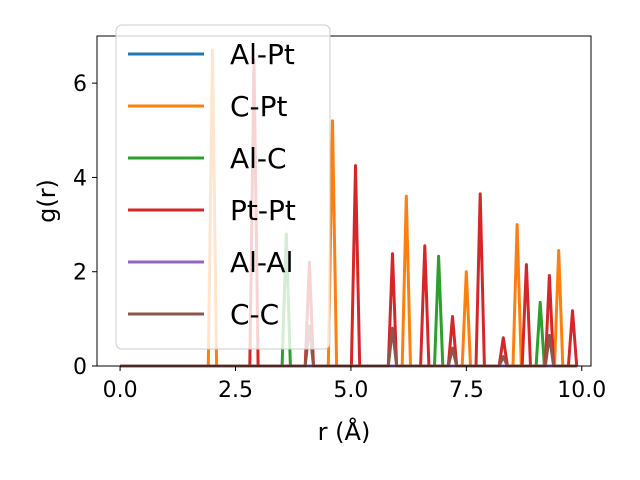 The image size is (640, 480). What do you see at coordinates (263, 210) in the screenshot?
I see `legend-label: Pt-Pt` at bounding box center [263, 210].